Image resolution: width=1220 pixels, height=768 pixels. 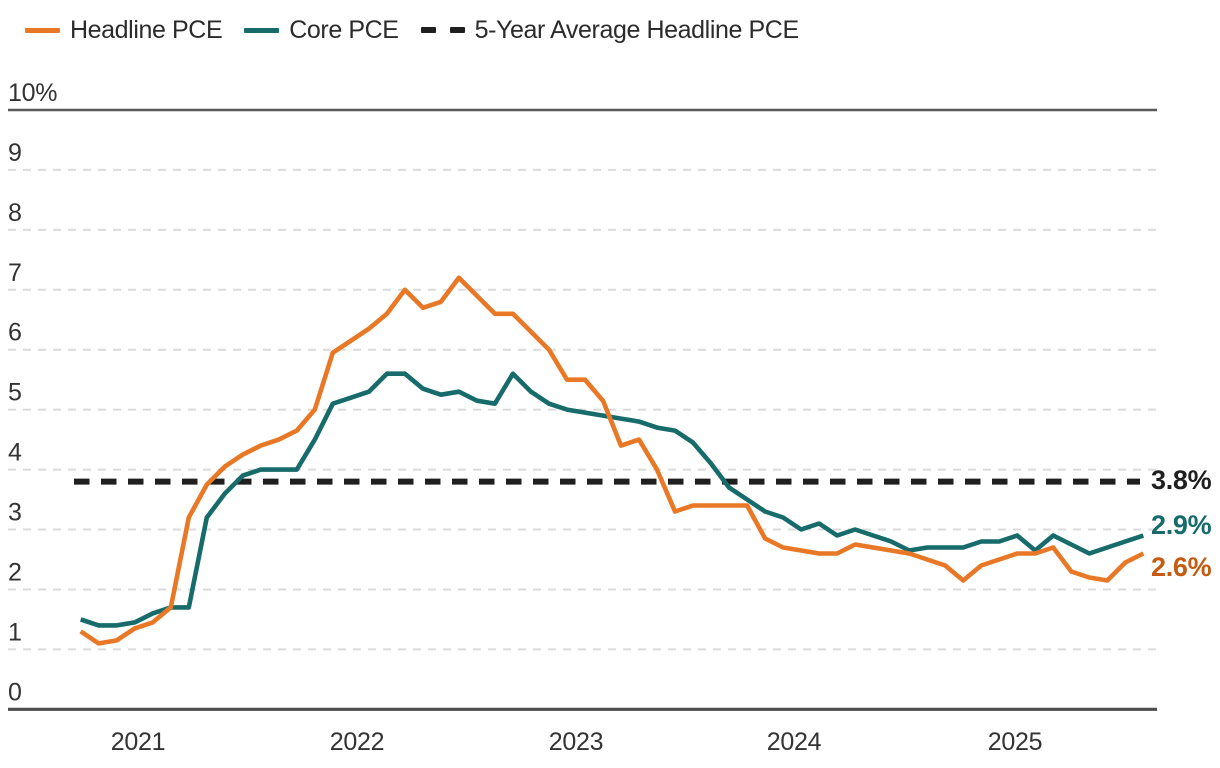 I want to click on y-axis-tick-label: 2, so click(x=15, y=572).